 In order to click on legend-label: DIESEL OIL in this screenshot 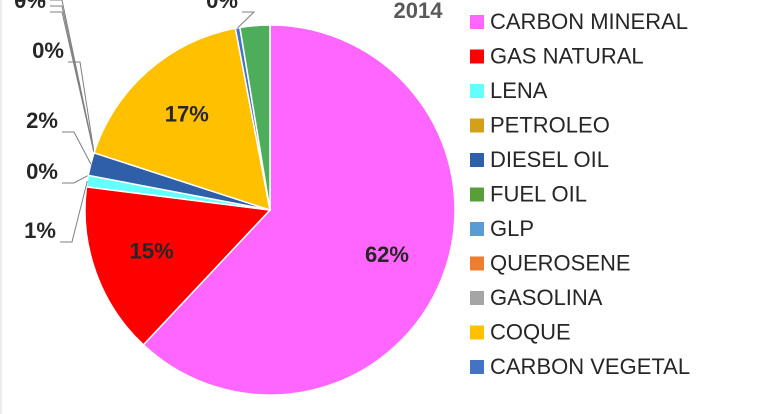, I will do `click(549, 159)`.